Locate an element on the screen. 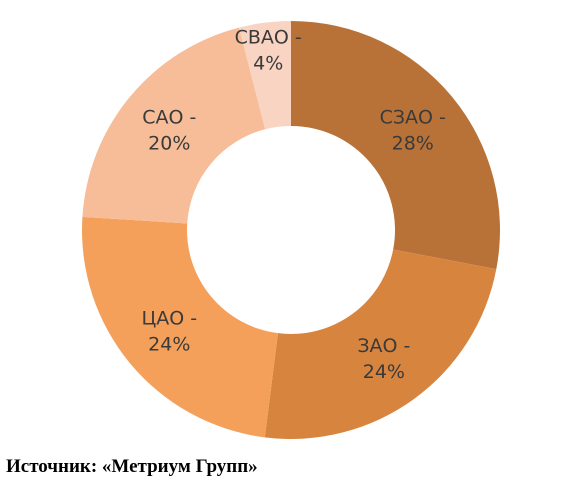  slice-category: ЗАО - is located at coordinates (383, 346).